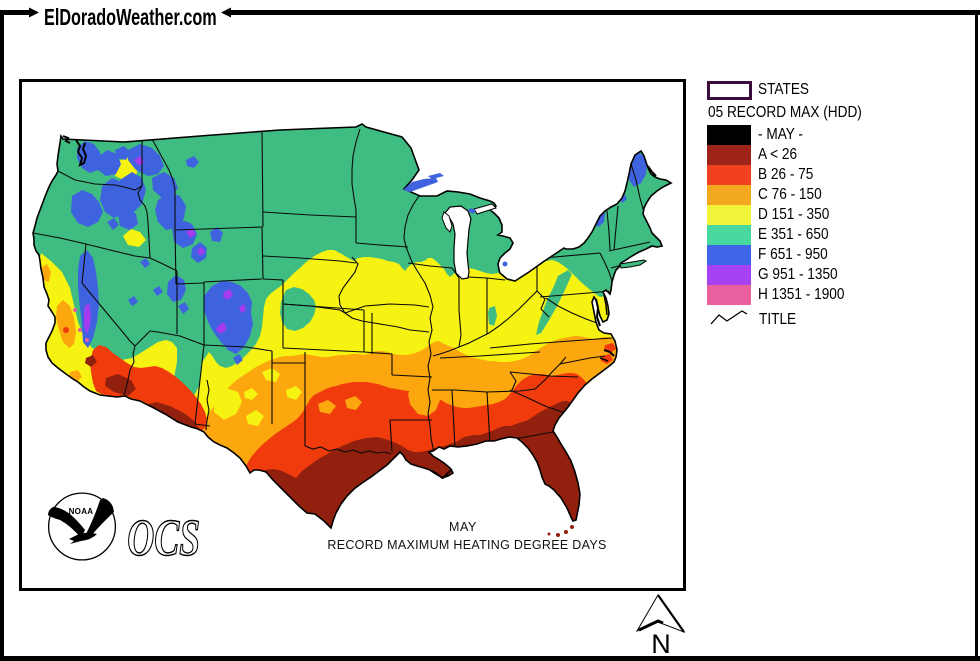 The width and height of the screenshot is (980, 661). What do you see at coordinates (81, 511) in the screenshot?
I see `svg-text: NOAA` at bounding box center [81, 511].